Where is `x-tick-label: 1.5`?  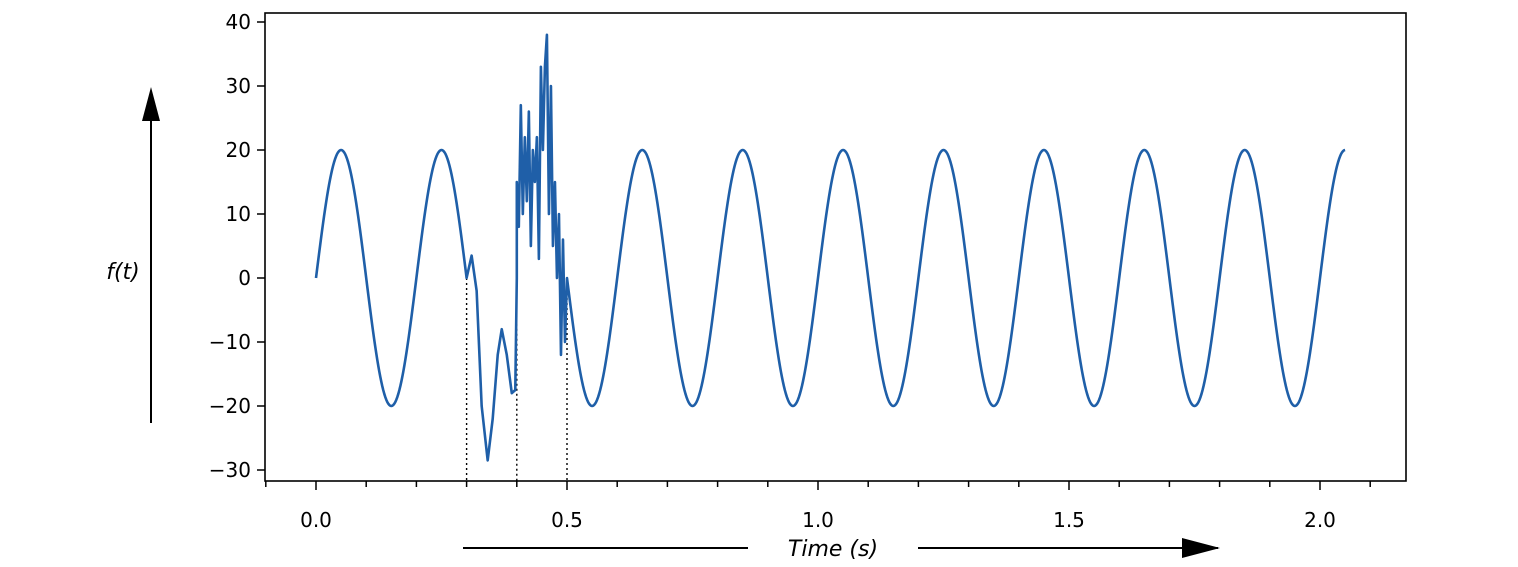
x-tick-label: 1.5 is located at coordinates (1069, 520).